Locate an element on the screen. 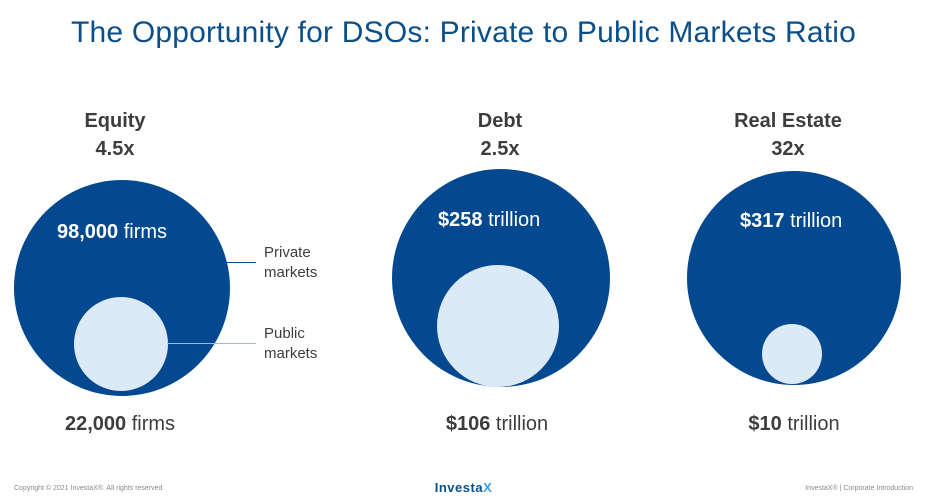  real-estate-header: Real Estate 32x is located at coordinates (788, 135).